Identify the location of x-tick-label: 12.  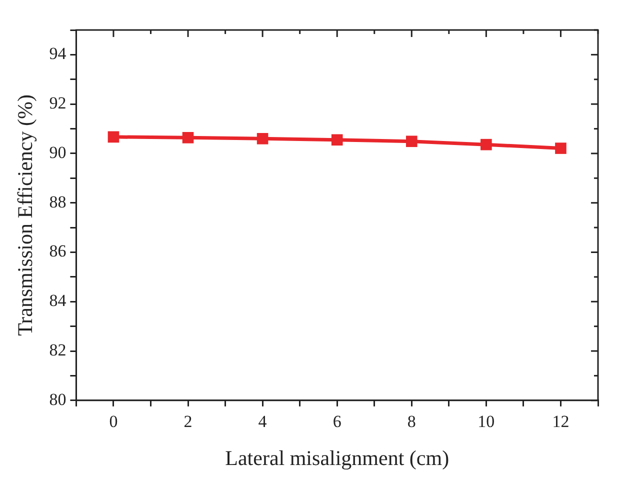
(561, 422).